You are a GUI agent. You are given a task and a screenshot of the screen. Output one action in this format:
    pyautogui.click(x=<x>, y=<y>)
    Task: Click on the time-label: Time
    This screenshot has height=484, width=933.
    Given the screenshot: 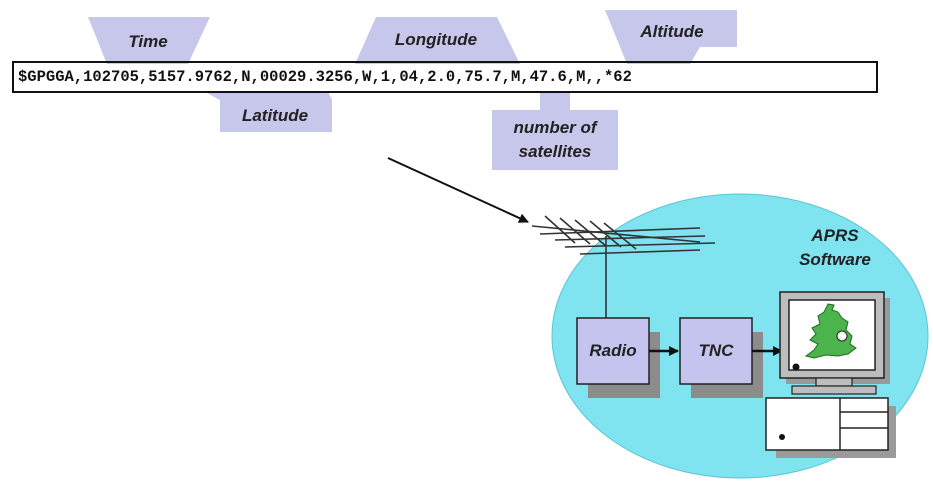 What is the action you would take?
    pyautogui.click(x=148, y=41)
    